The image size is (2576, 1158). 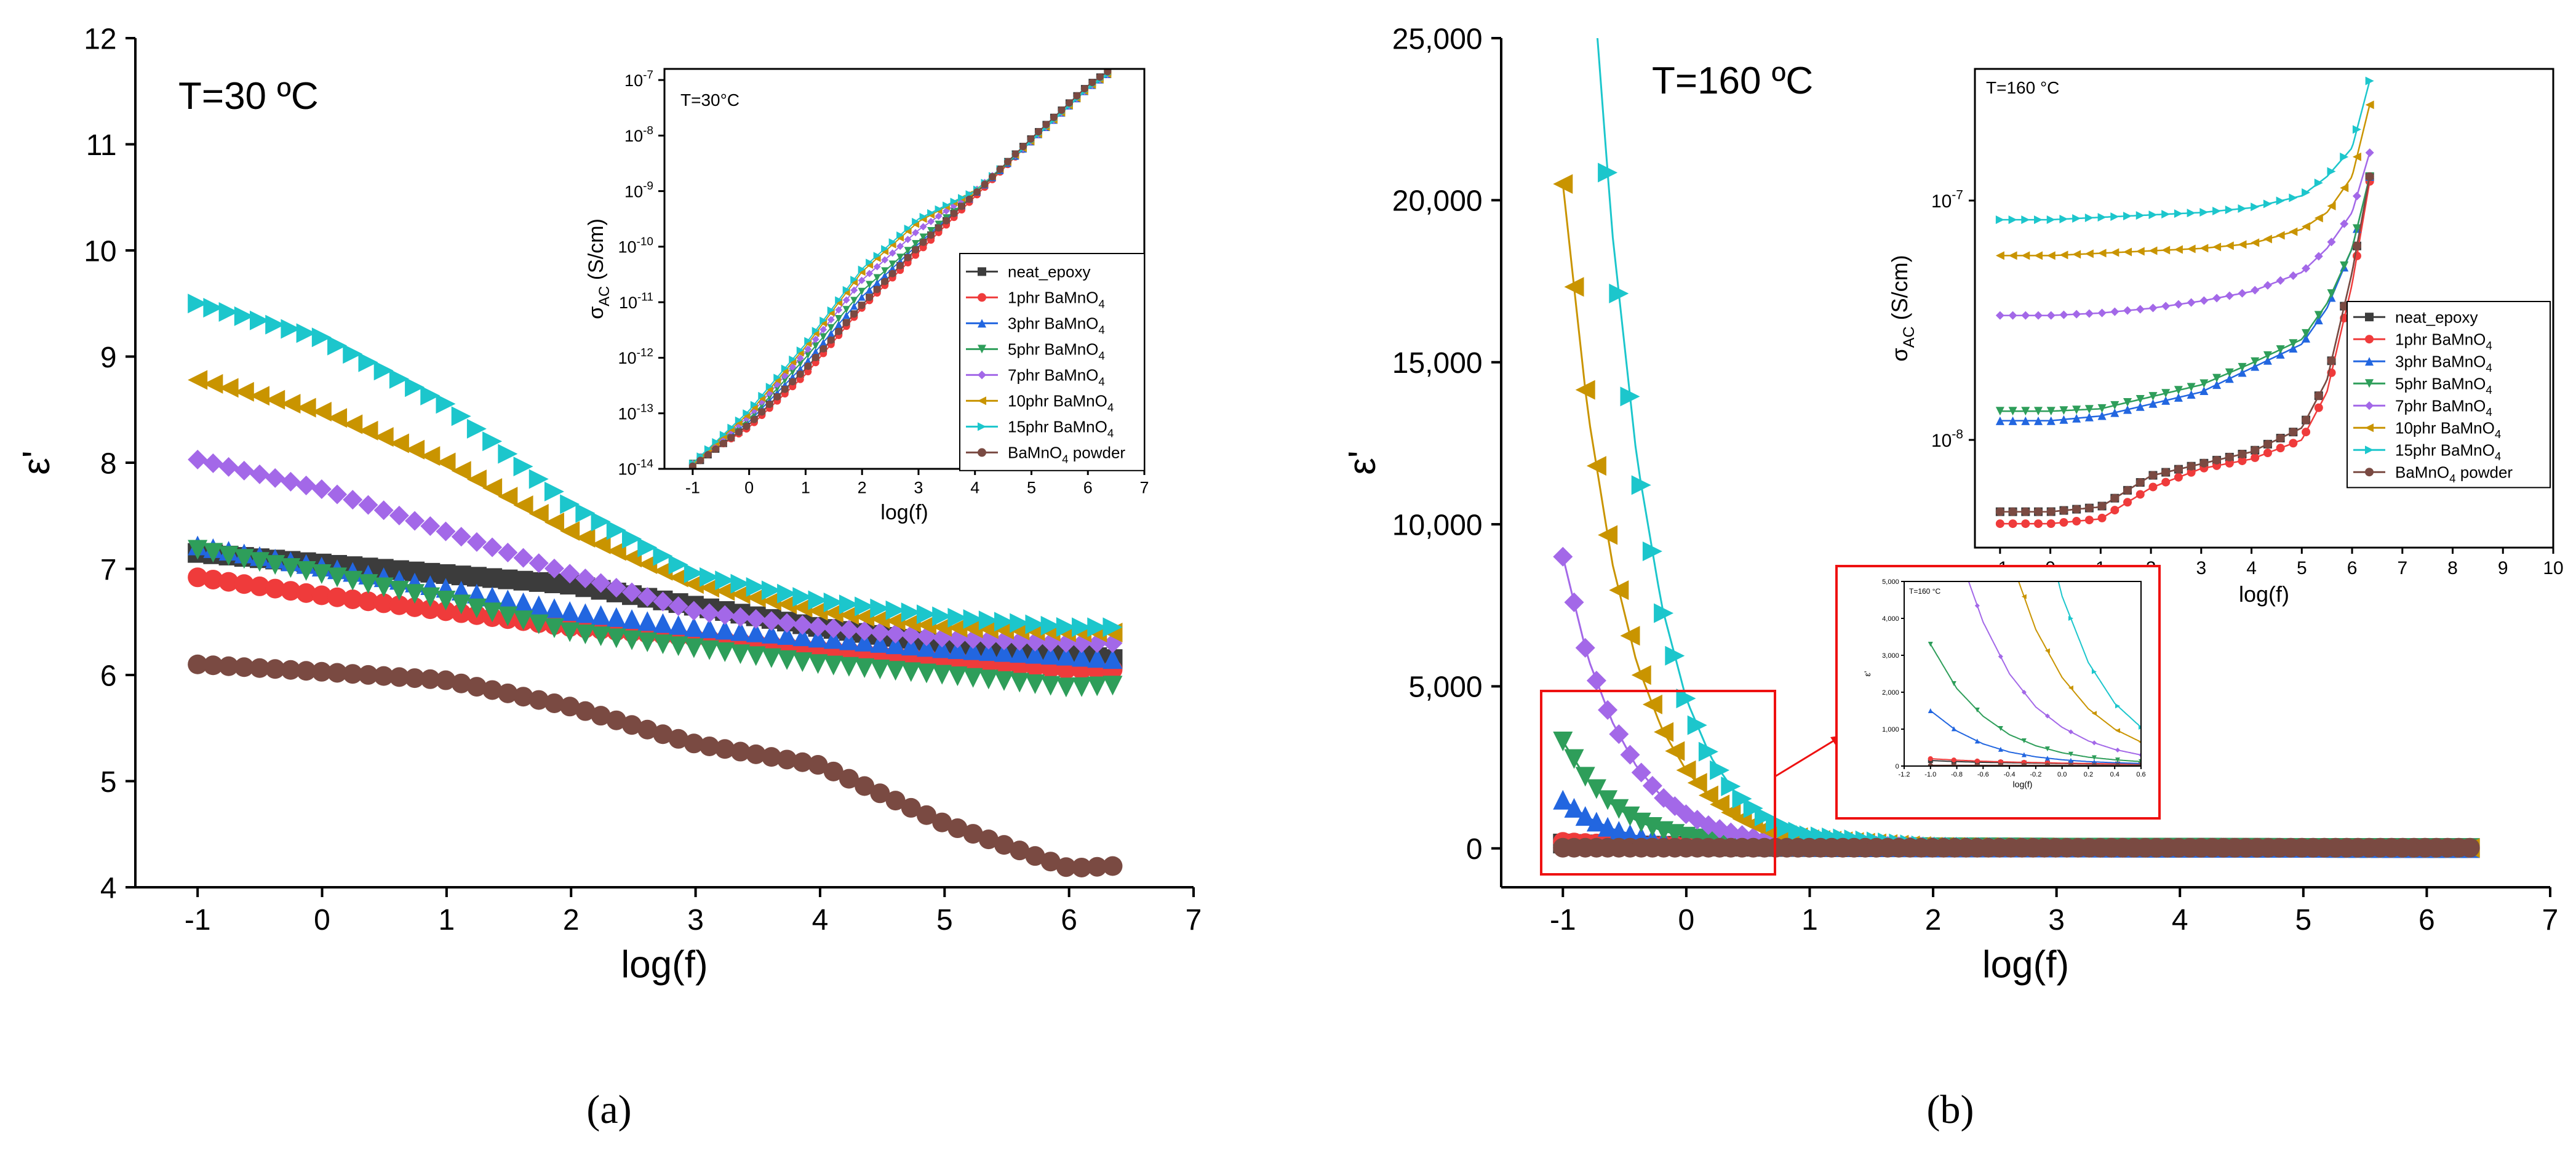 I want to click on b-inset-legend-marker, so click(x=2369, y=450).